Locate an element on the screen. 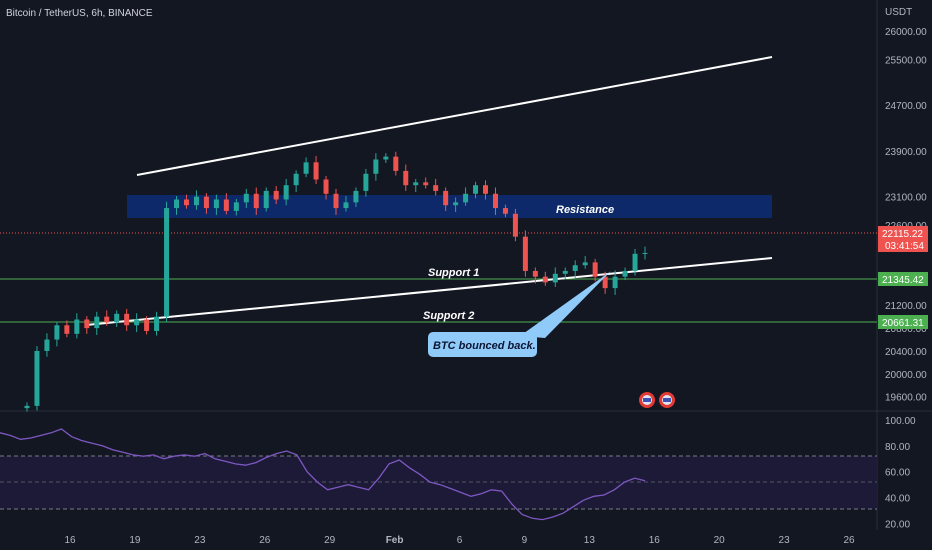 The width and height of the screenshot is (932, 550). time-tick-label: 13 is located at coordinates (590, 540).